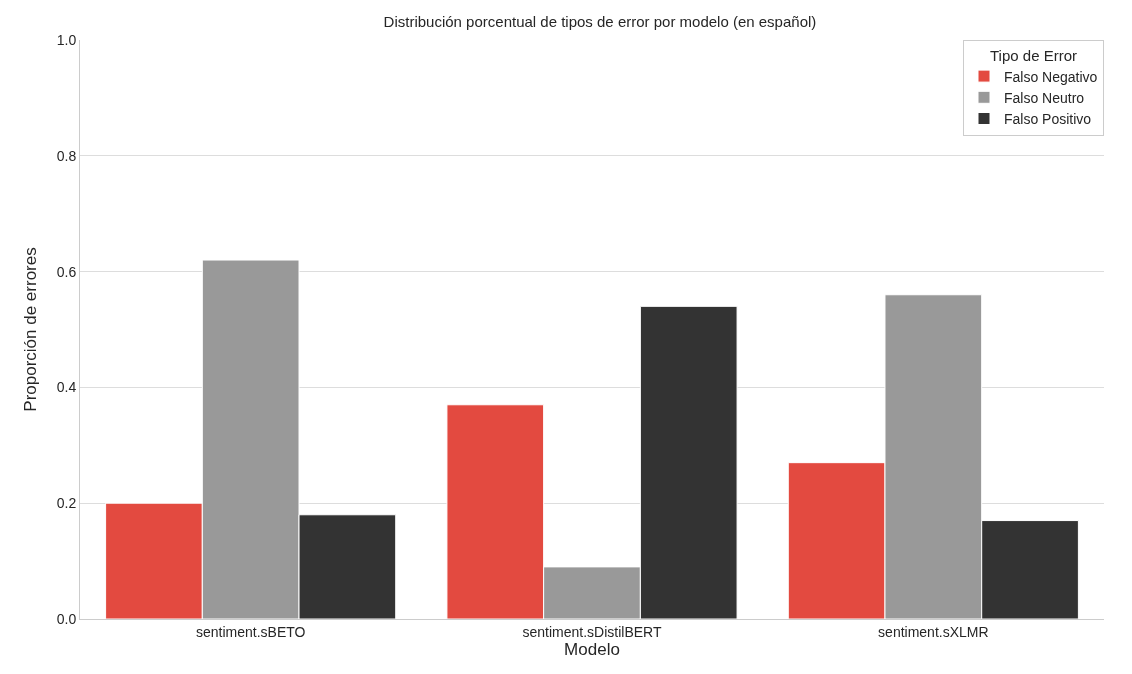 The height and width of the screenshot is (674, 1132). Describe the element at coordinates (250, 631) in the screenshot. I see `x-tick-label: sentiment.sBETO` at that location.